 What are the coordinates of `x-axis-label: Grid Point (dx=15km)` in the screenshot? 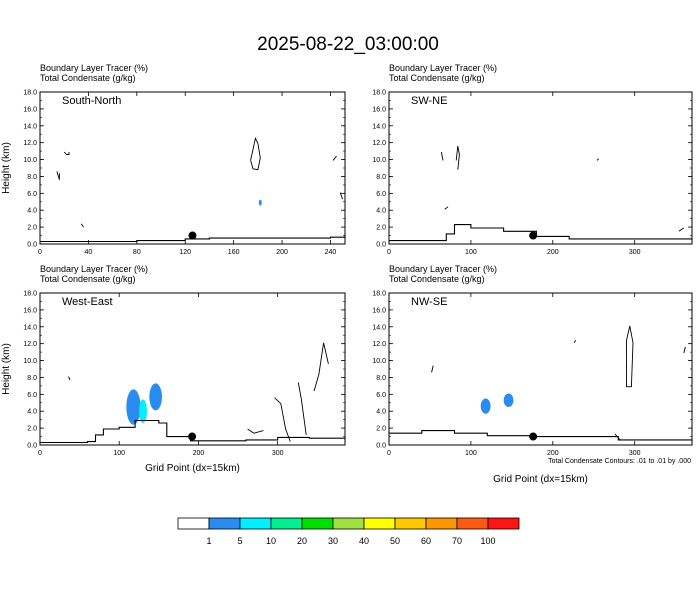 It's located at (540, 479).